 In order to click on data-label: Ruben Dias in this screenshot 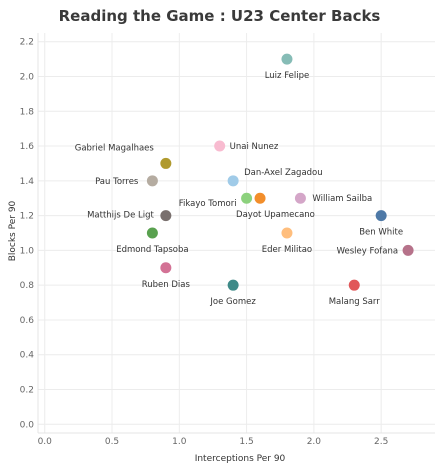, I will do `click(166, 285)`.